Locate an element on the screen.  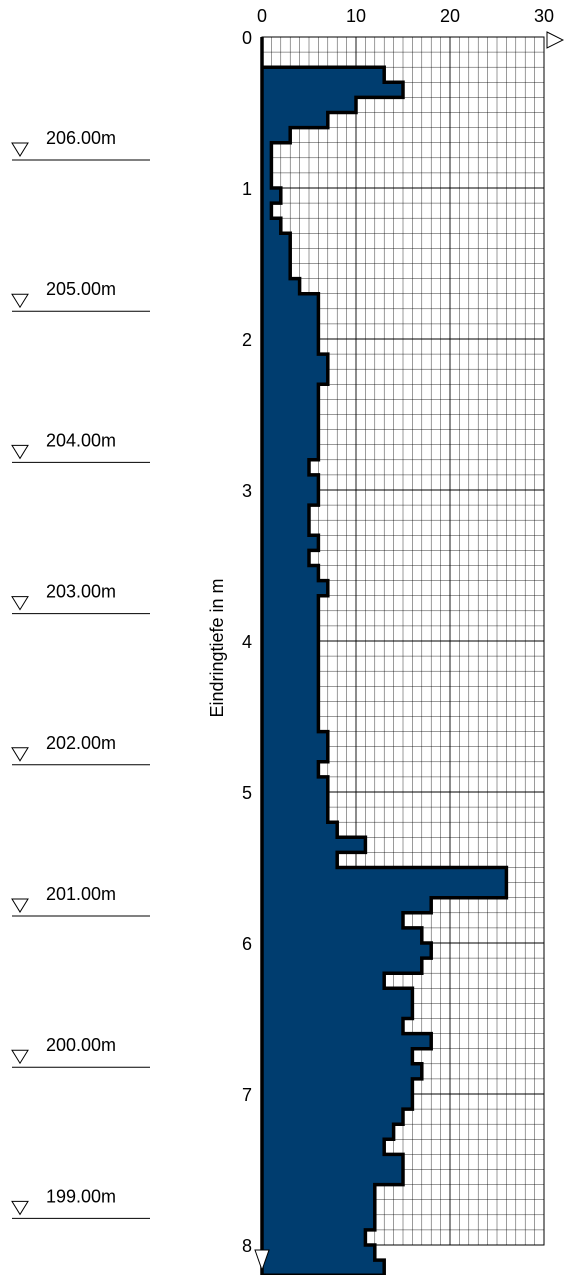
elevation-label: 206.00m is located at coordinates (81, 138).